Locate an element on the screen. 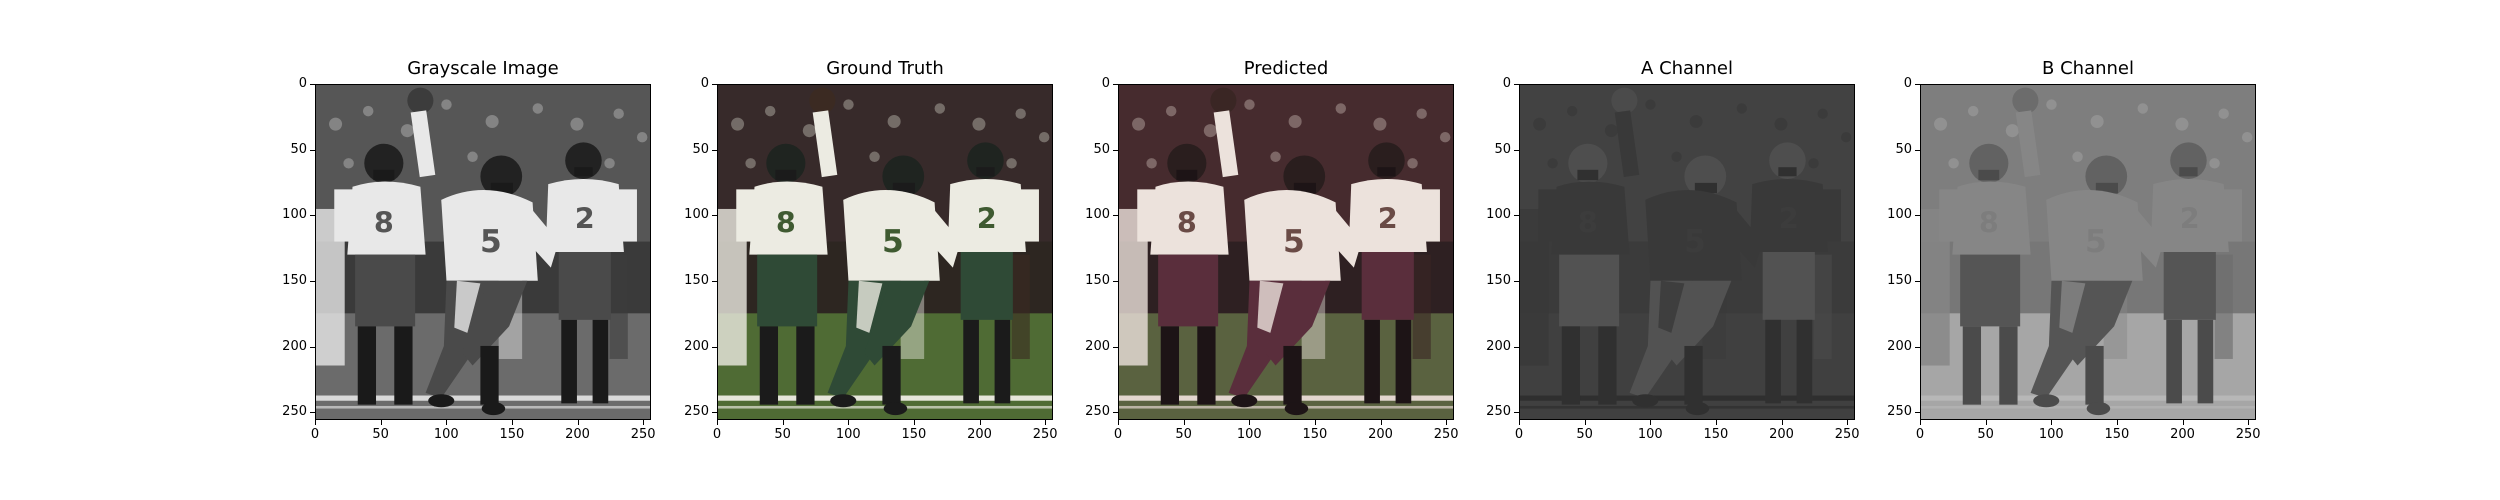 The image size is (2500, 500). image-predicted: 8 2 5 is located at coordinates (1286, 252).